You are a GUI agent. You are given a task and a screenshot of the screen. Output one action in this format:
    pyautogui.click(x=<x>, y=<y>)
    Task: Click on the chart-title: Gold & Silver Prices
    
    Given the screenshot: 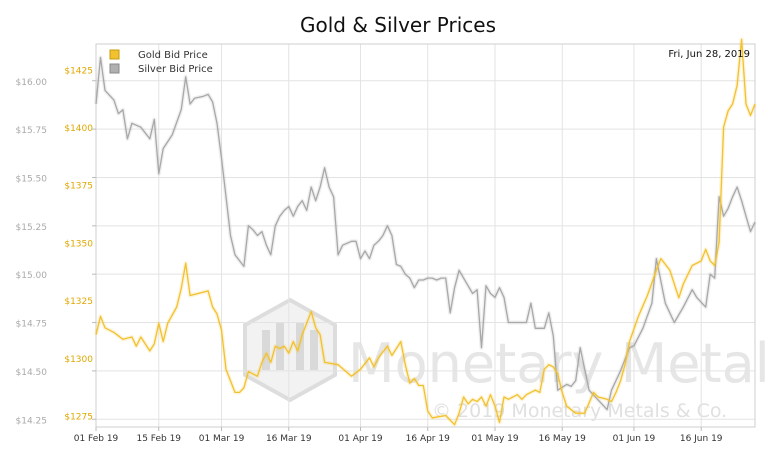 What is the action you would take?
    pyautogui.click(x=398, y=25)
    